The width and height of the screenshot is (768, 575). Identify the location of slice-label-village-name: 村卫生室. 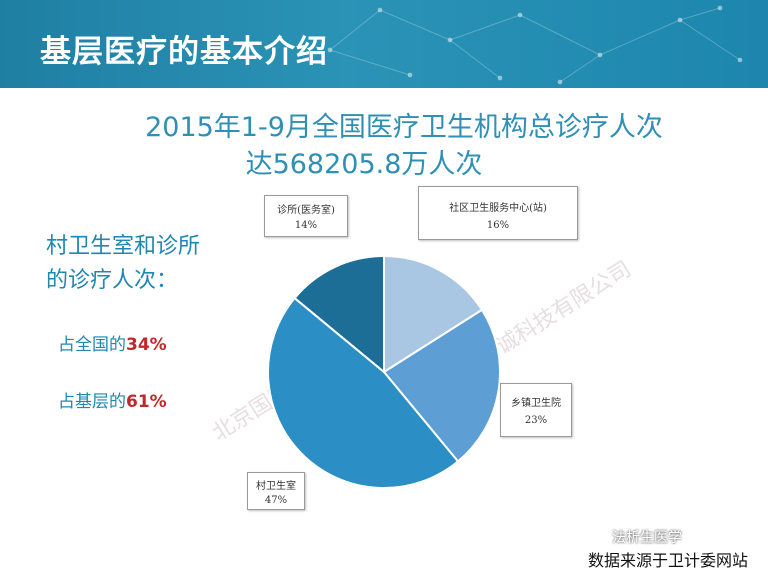
(276, 486).